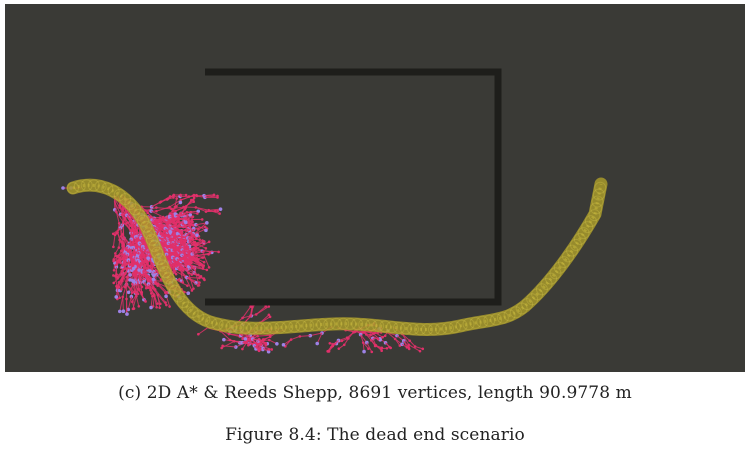 This screenshot has width=750, height=452. I want to click on figure-caption: Figure 8.4: The dead end scenario, so click(375, 435).